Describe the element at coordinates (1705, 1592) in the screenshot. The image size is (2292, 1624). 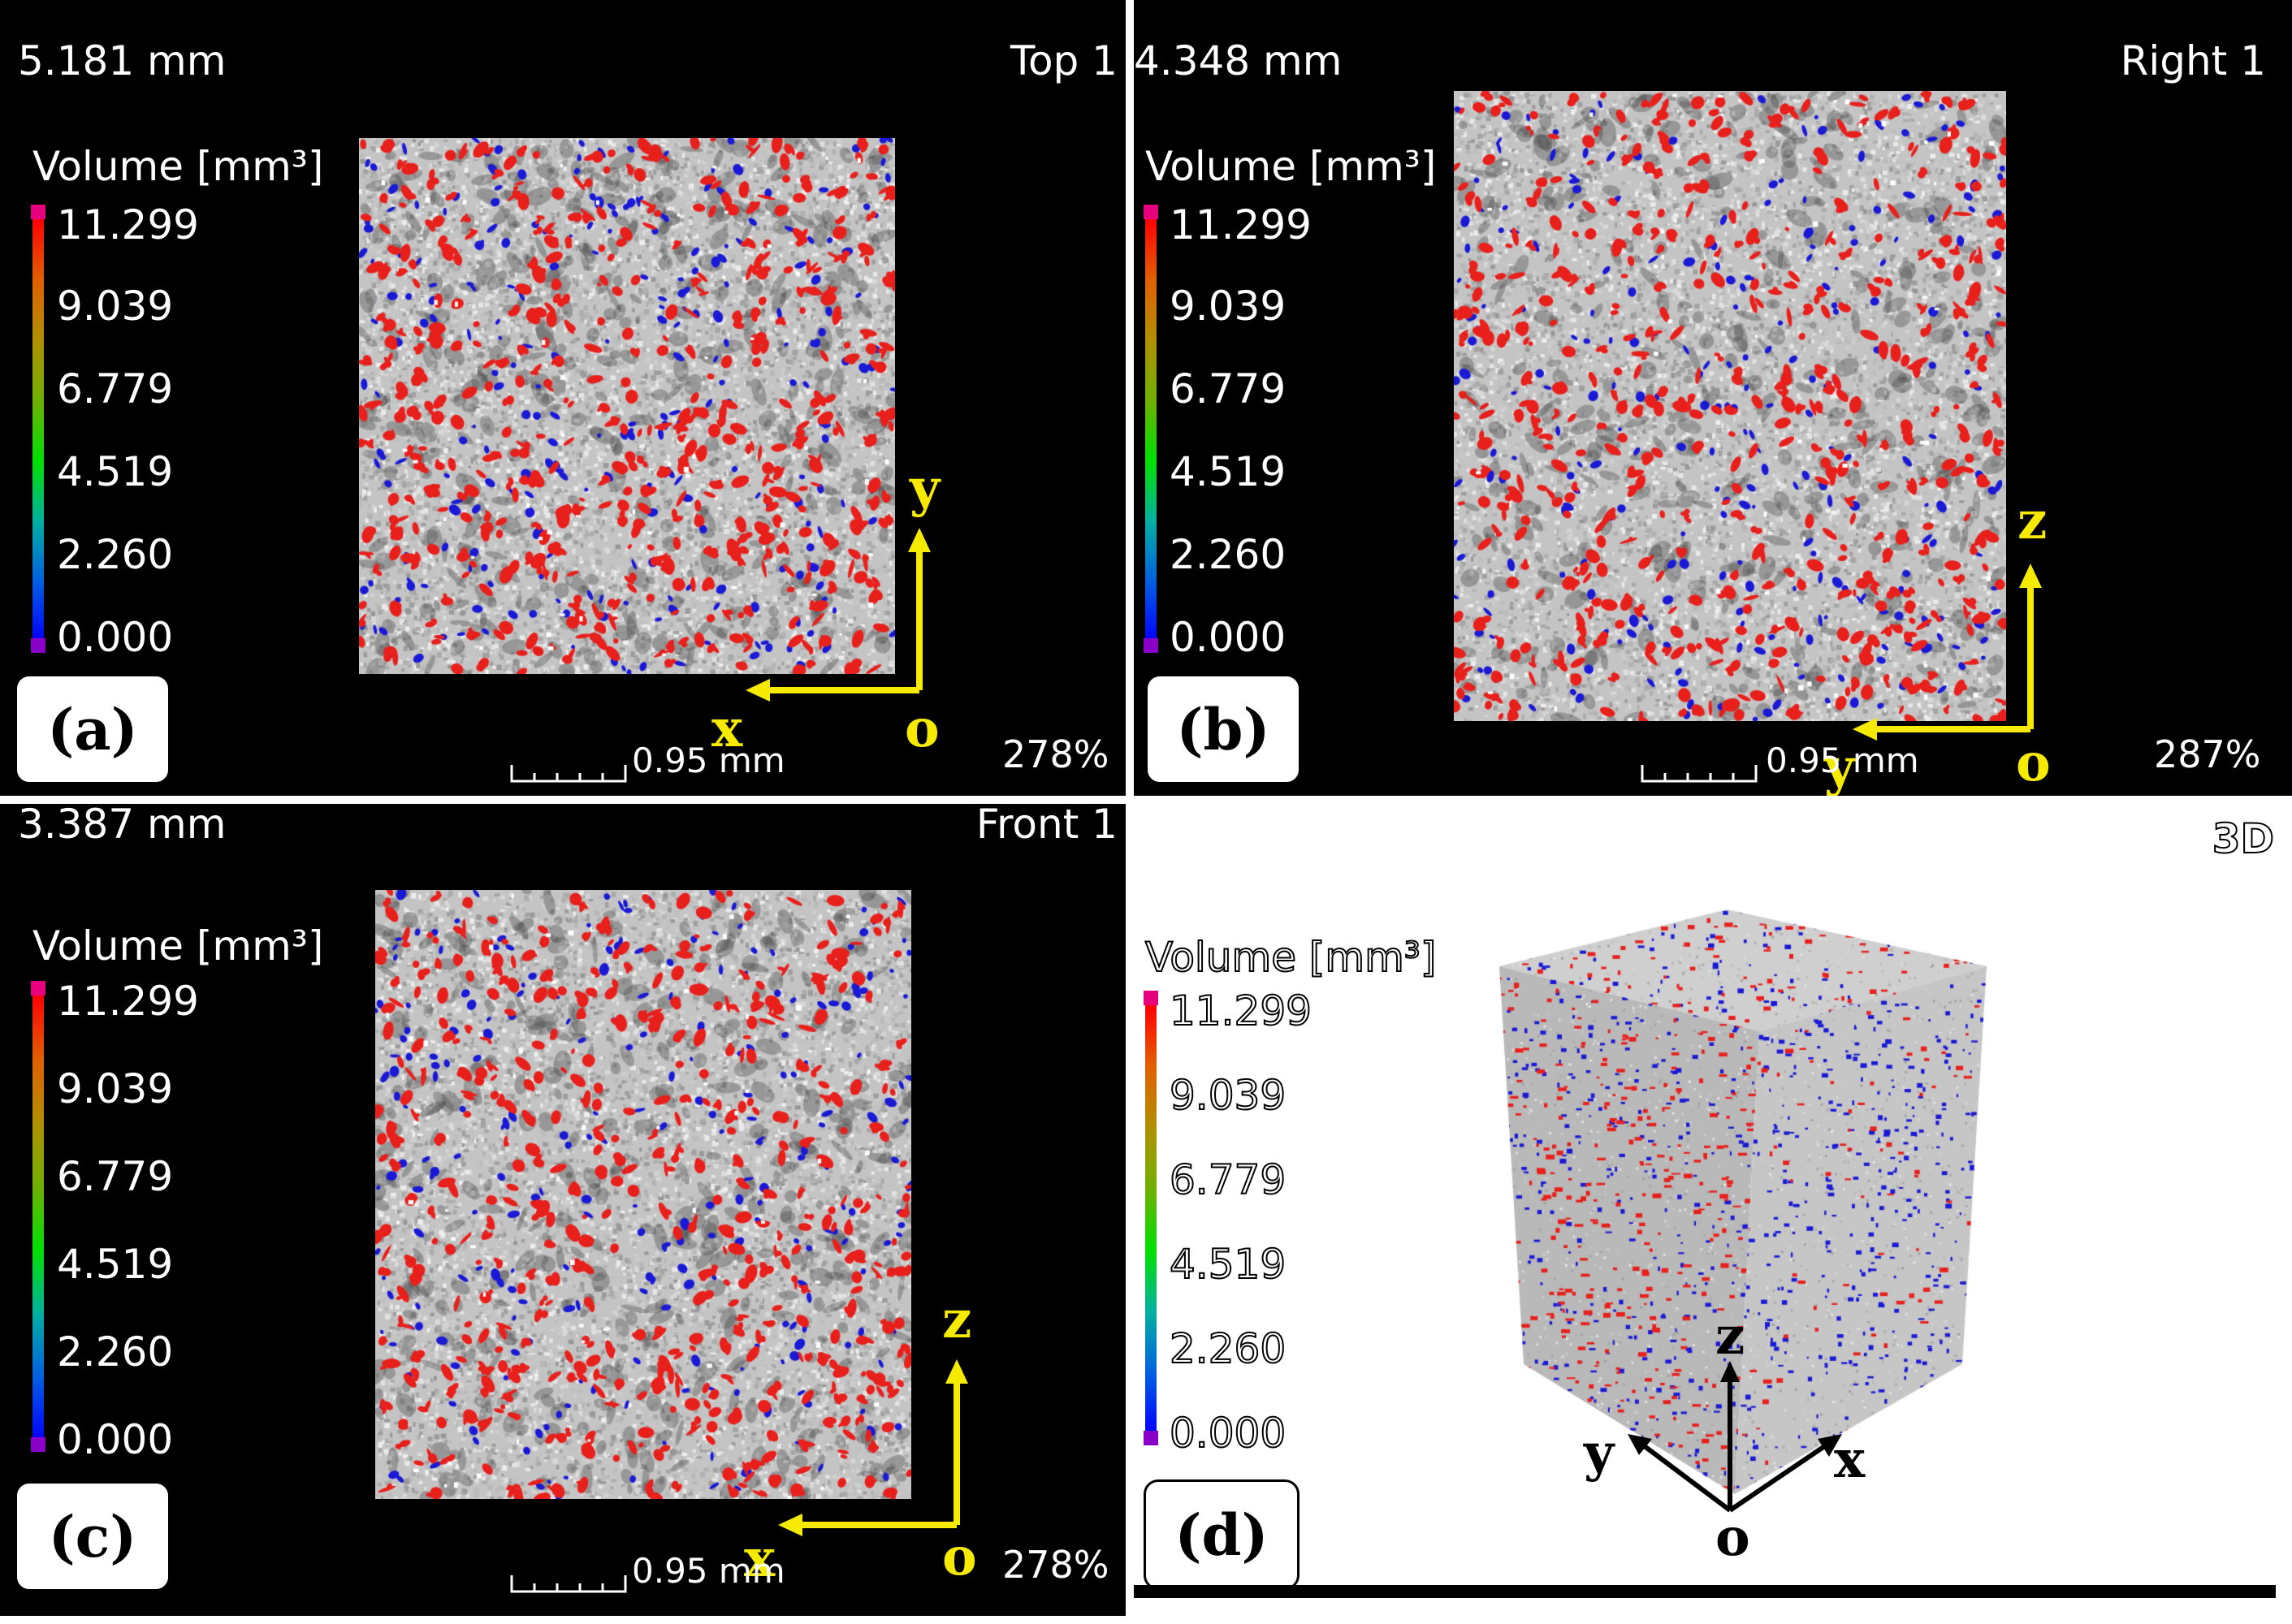
I see `panel-d-bottom-bar` at that location.